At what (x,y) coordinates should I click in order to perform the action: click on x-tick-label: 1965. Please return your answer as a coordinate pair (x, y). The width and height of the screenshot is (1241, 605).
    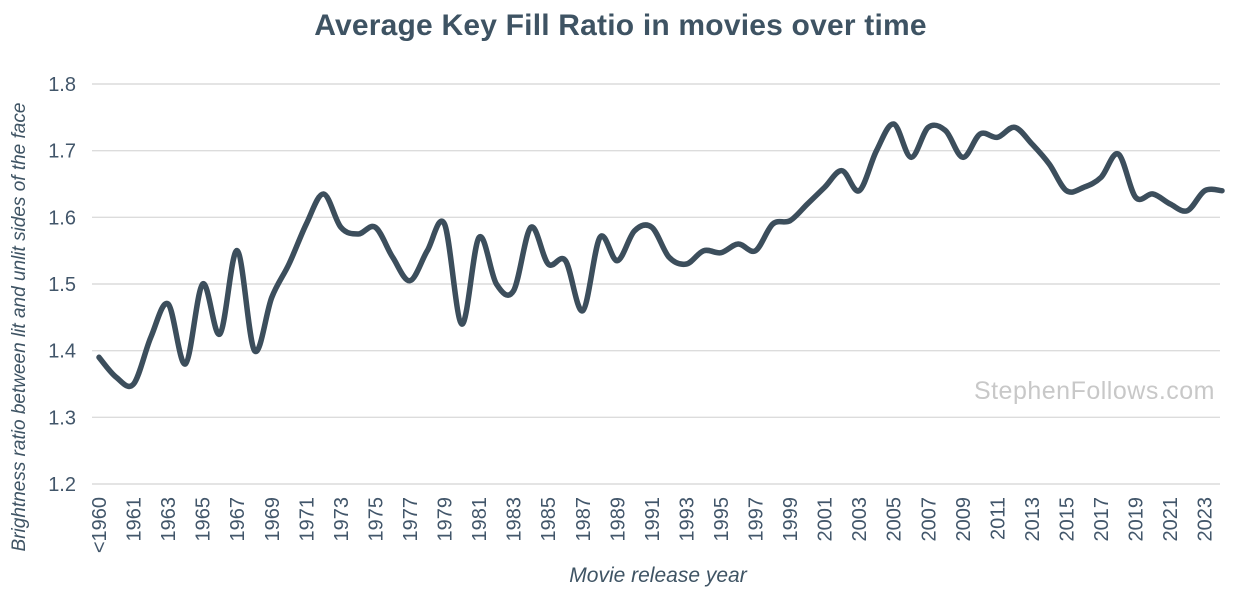
    Looking at the image, I should click on (204, 519).